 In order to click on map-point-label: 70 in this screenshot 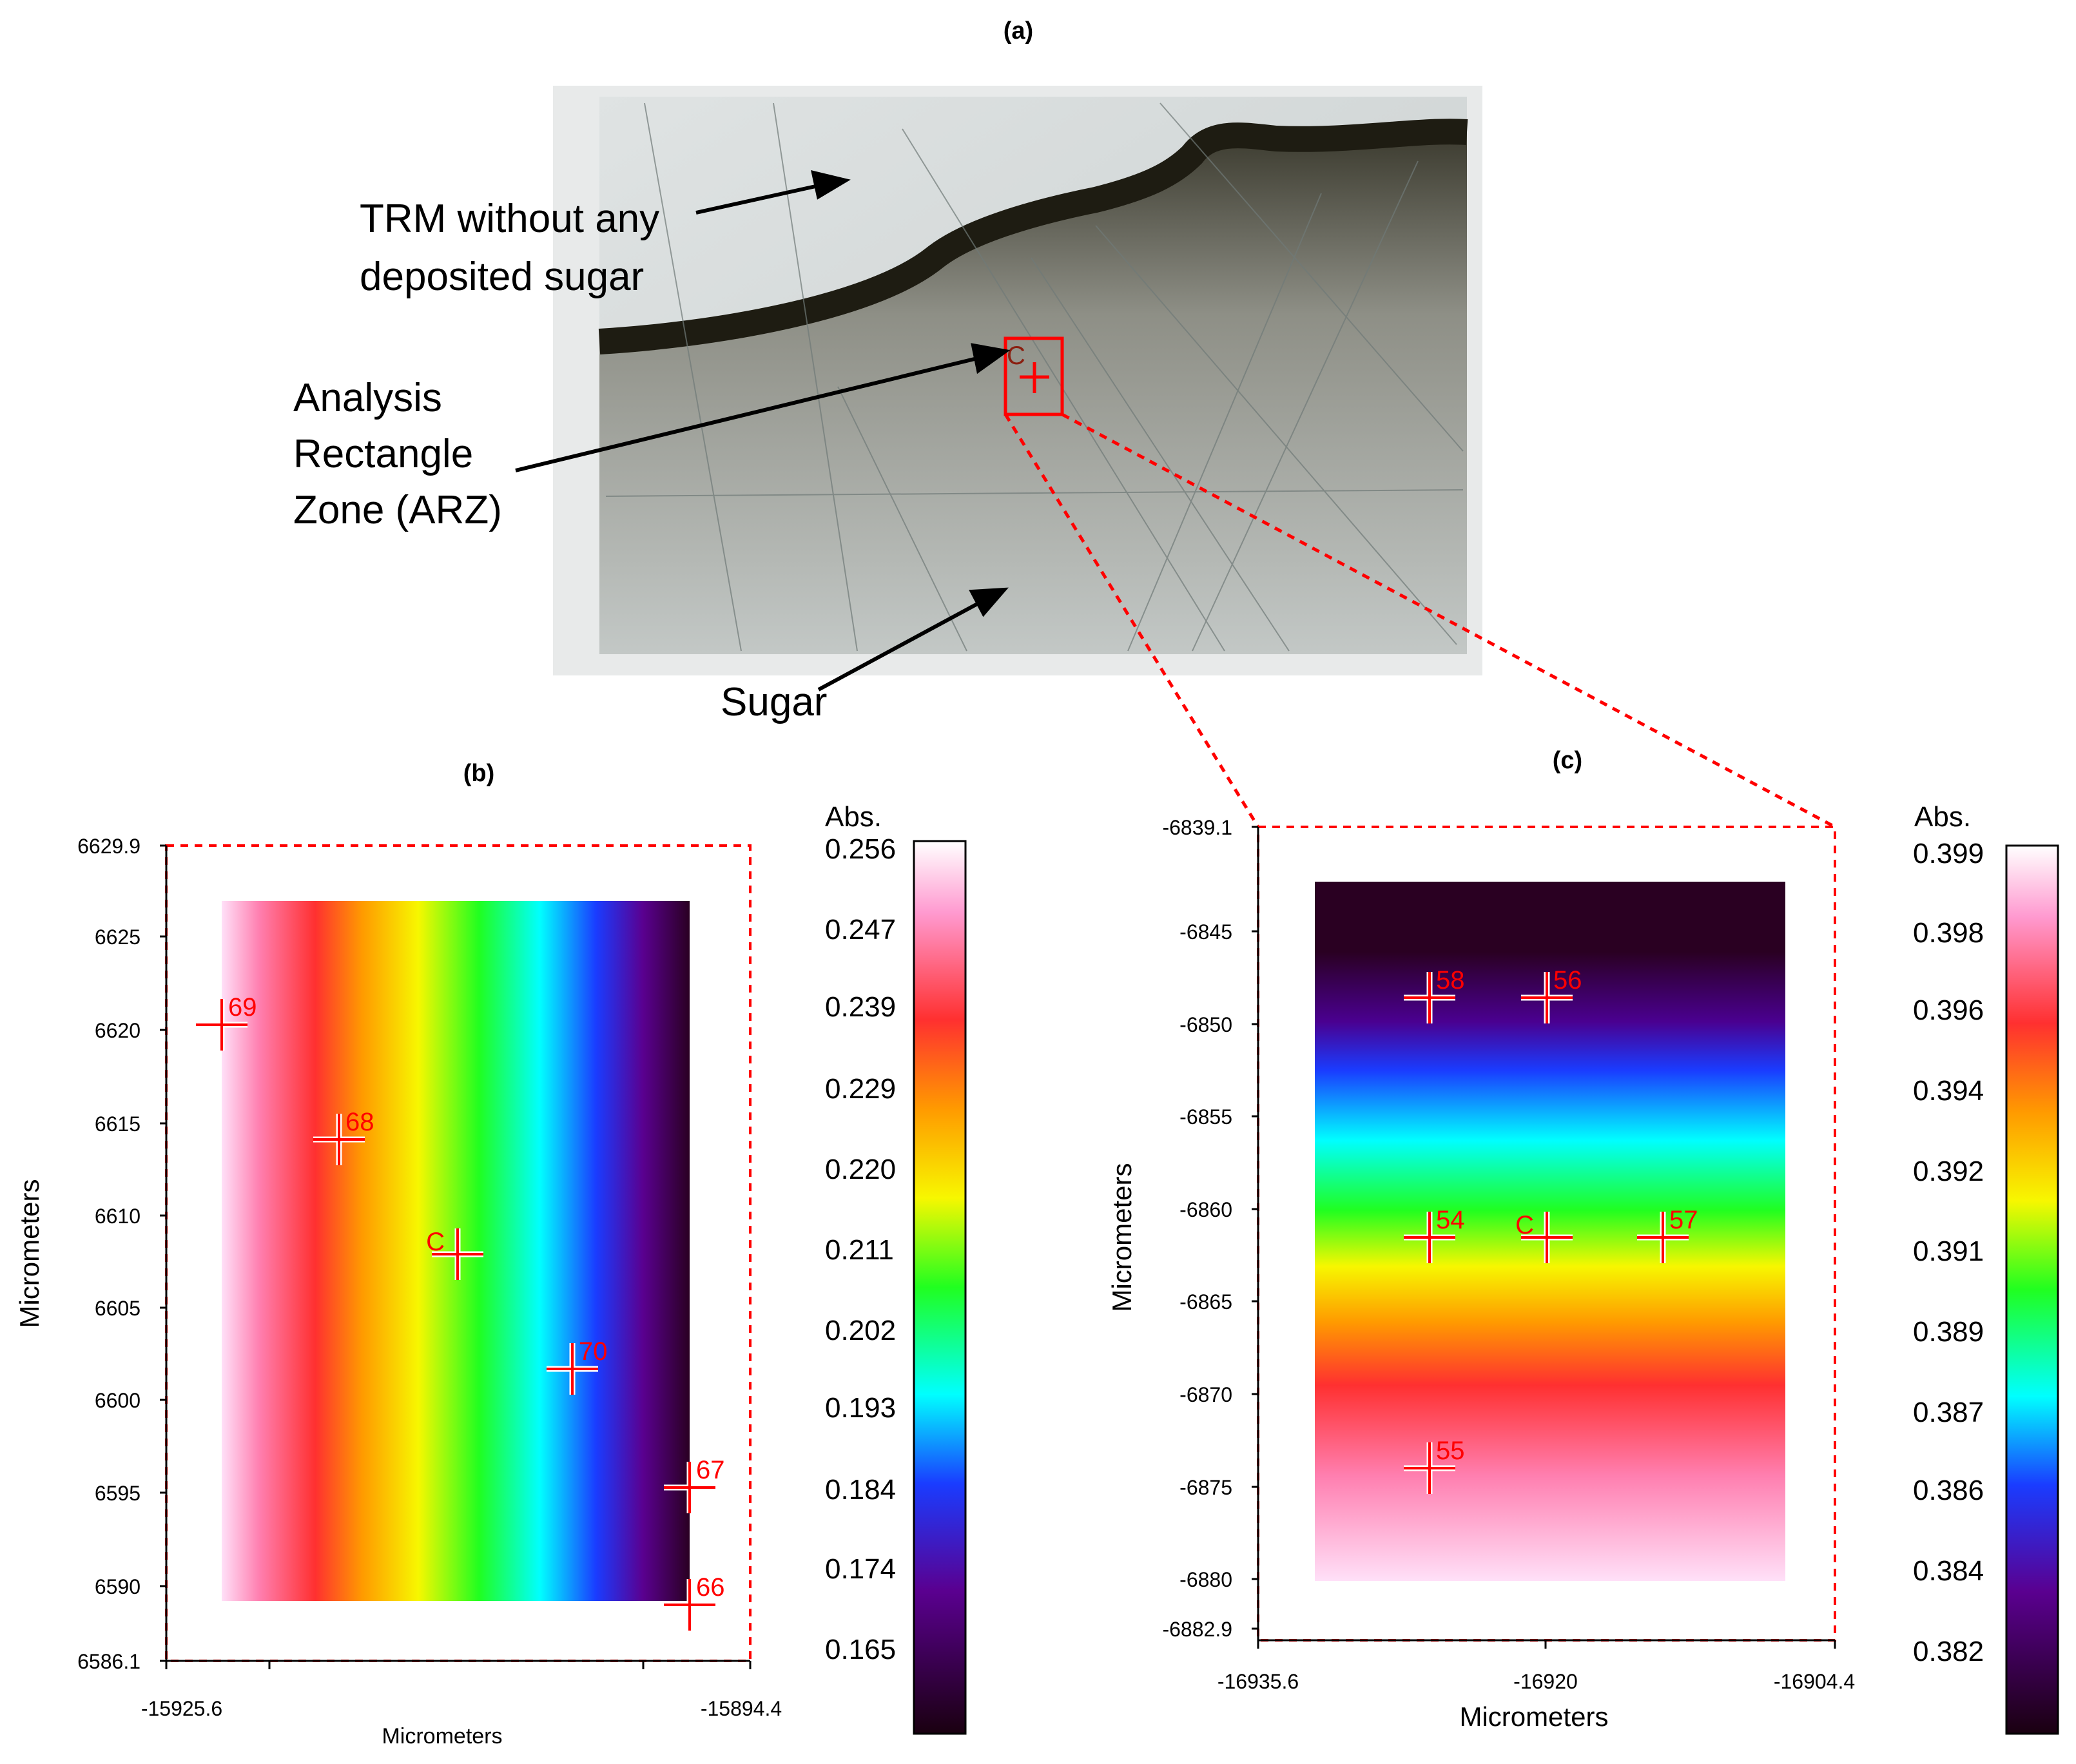, I will do `click(593, 1351)`.